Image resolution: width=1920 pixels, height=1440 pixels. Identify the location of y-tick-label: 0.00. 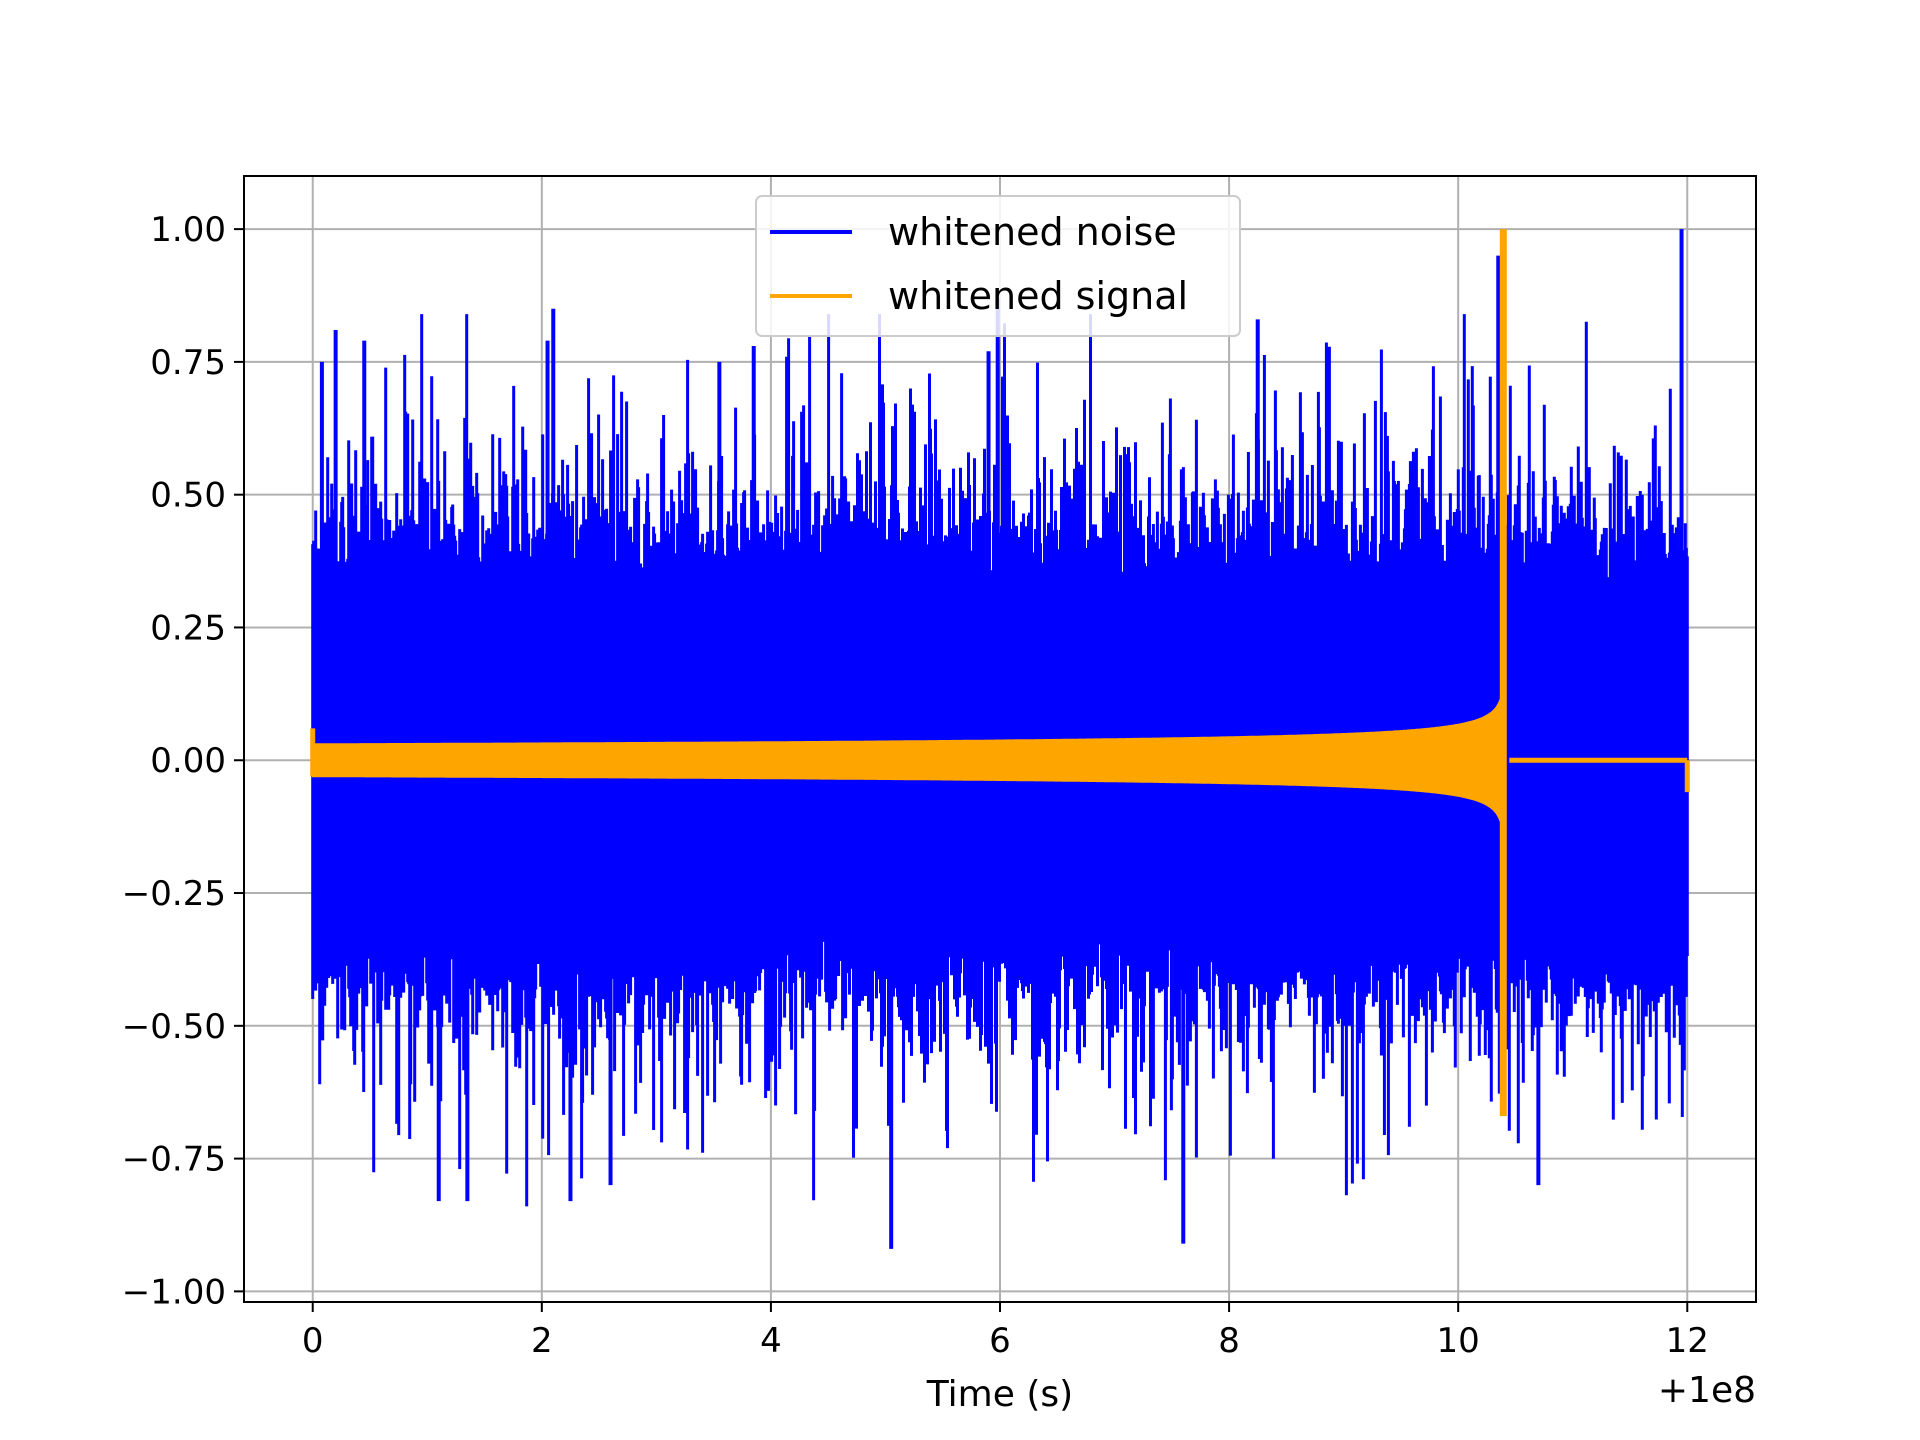
(188, 761).